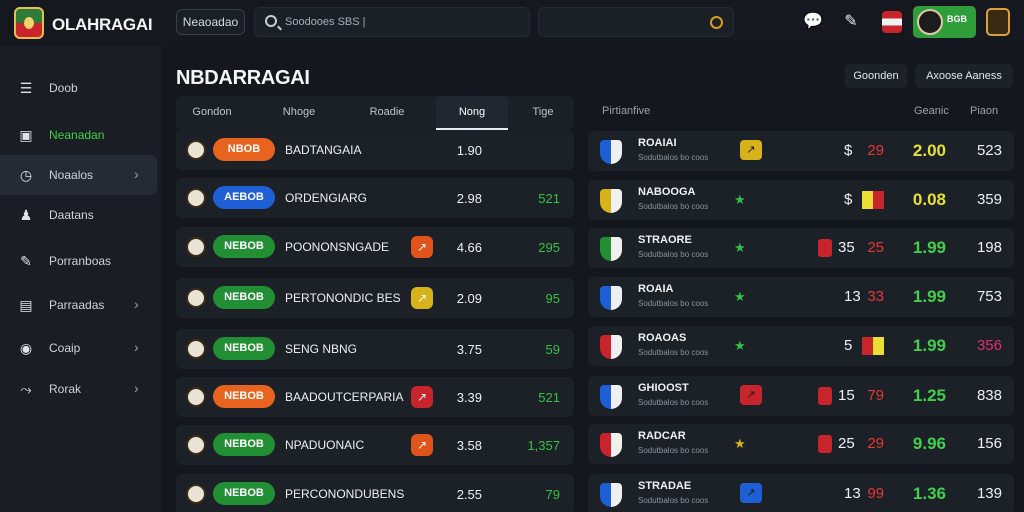 The height and width of the screenshot is (512, 1024). I want to click on search-input: Soodooes SBS |, so click(392, 22).